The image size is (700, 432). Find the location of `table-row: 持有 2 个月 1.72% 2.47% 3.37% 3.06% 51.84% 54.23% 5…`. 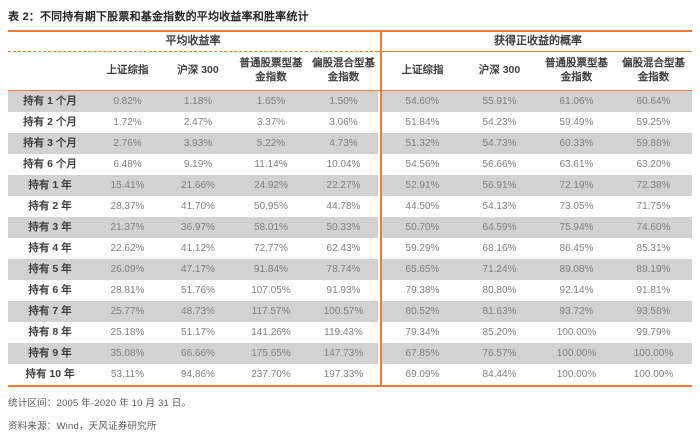

table-row: 持有 2 个月 1.72% 2.47% 3.37% 3.06% 51.84% 54.23% 5… is located at coordinates (350, 122).